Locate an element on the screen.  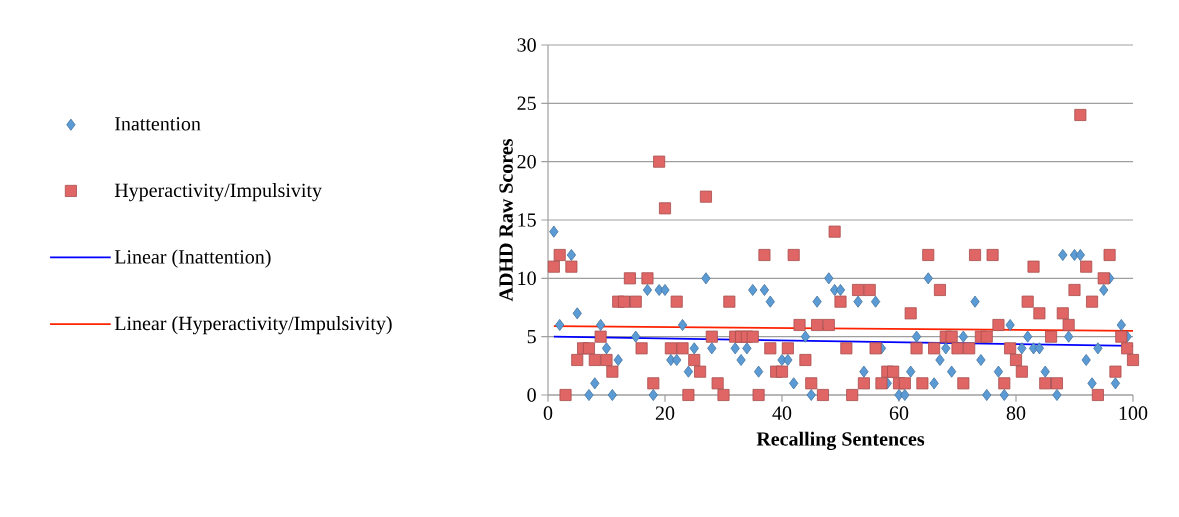
y-tick-label: 5 is located at coordinates (531, 337).